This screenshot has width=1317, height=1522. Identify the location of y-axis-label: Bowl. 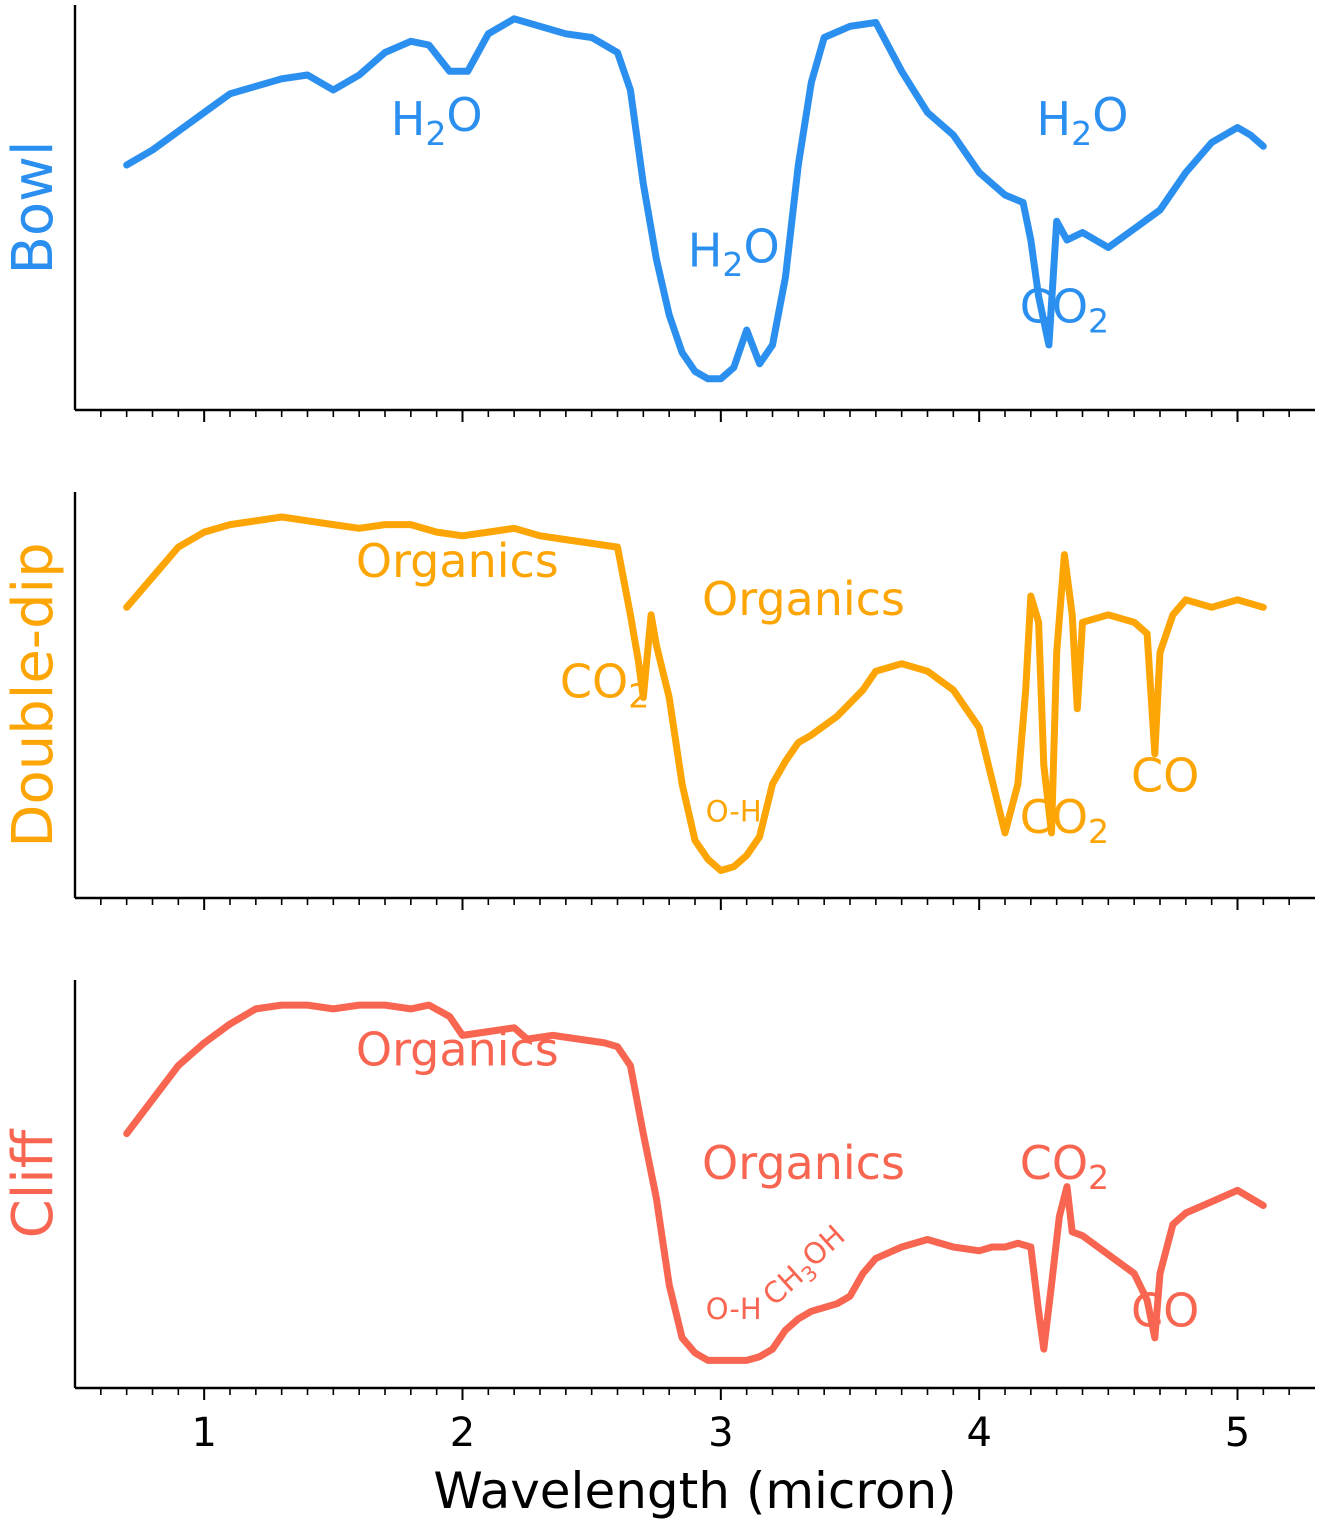
(33, 207).